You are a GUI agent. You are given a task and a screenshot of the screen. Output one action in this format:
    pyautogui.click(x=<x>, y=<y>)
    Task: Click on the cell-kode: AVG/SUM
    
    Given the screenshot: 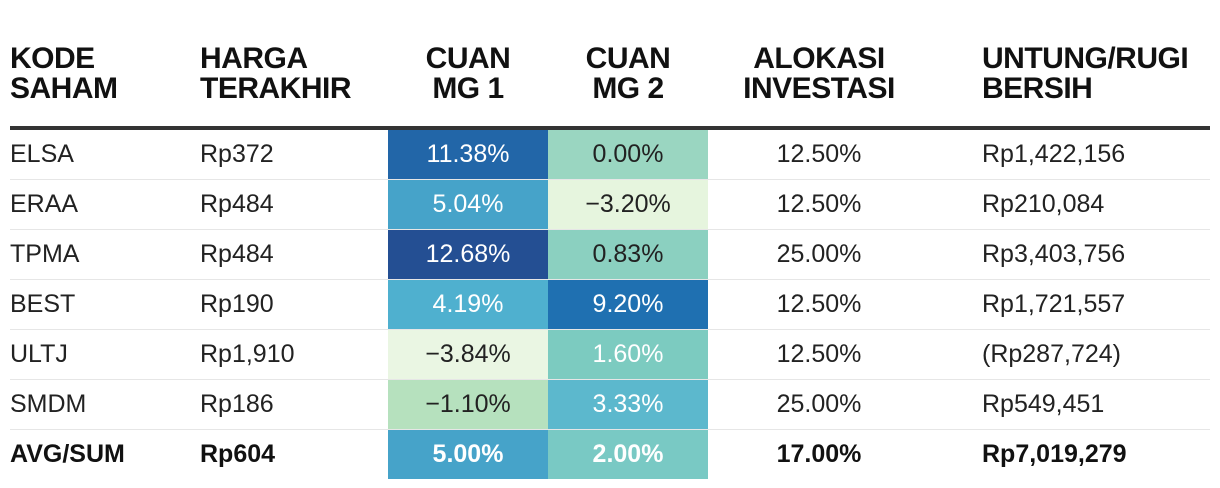 What is the action you would take?
    pyautogui.click(x=67, y=454)
    